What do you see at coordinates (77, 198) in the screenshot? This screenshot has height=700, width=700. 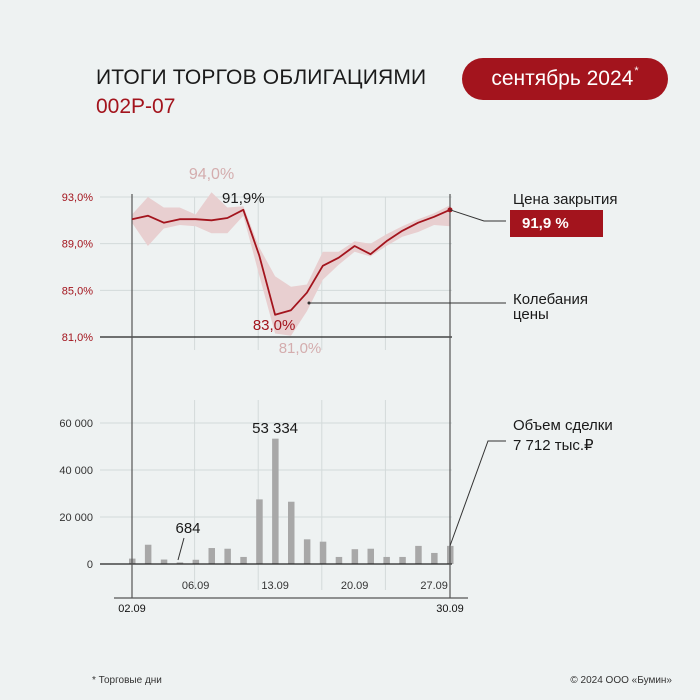 I see `price-tick-label: 93,0%` at bounding box center [77, 198].